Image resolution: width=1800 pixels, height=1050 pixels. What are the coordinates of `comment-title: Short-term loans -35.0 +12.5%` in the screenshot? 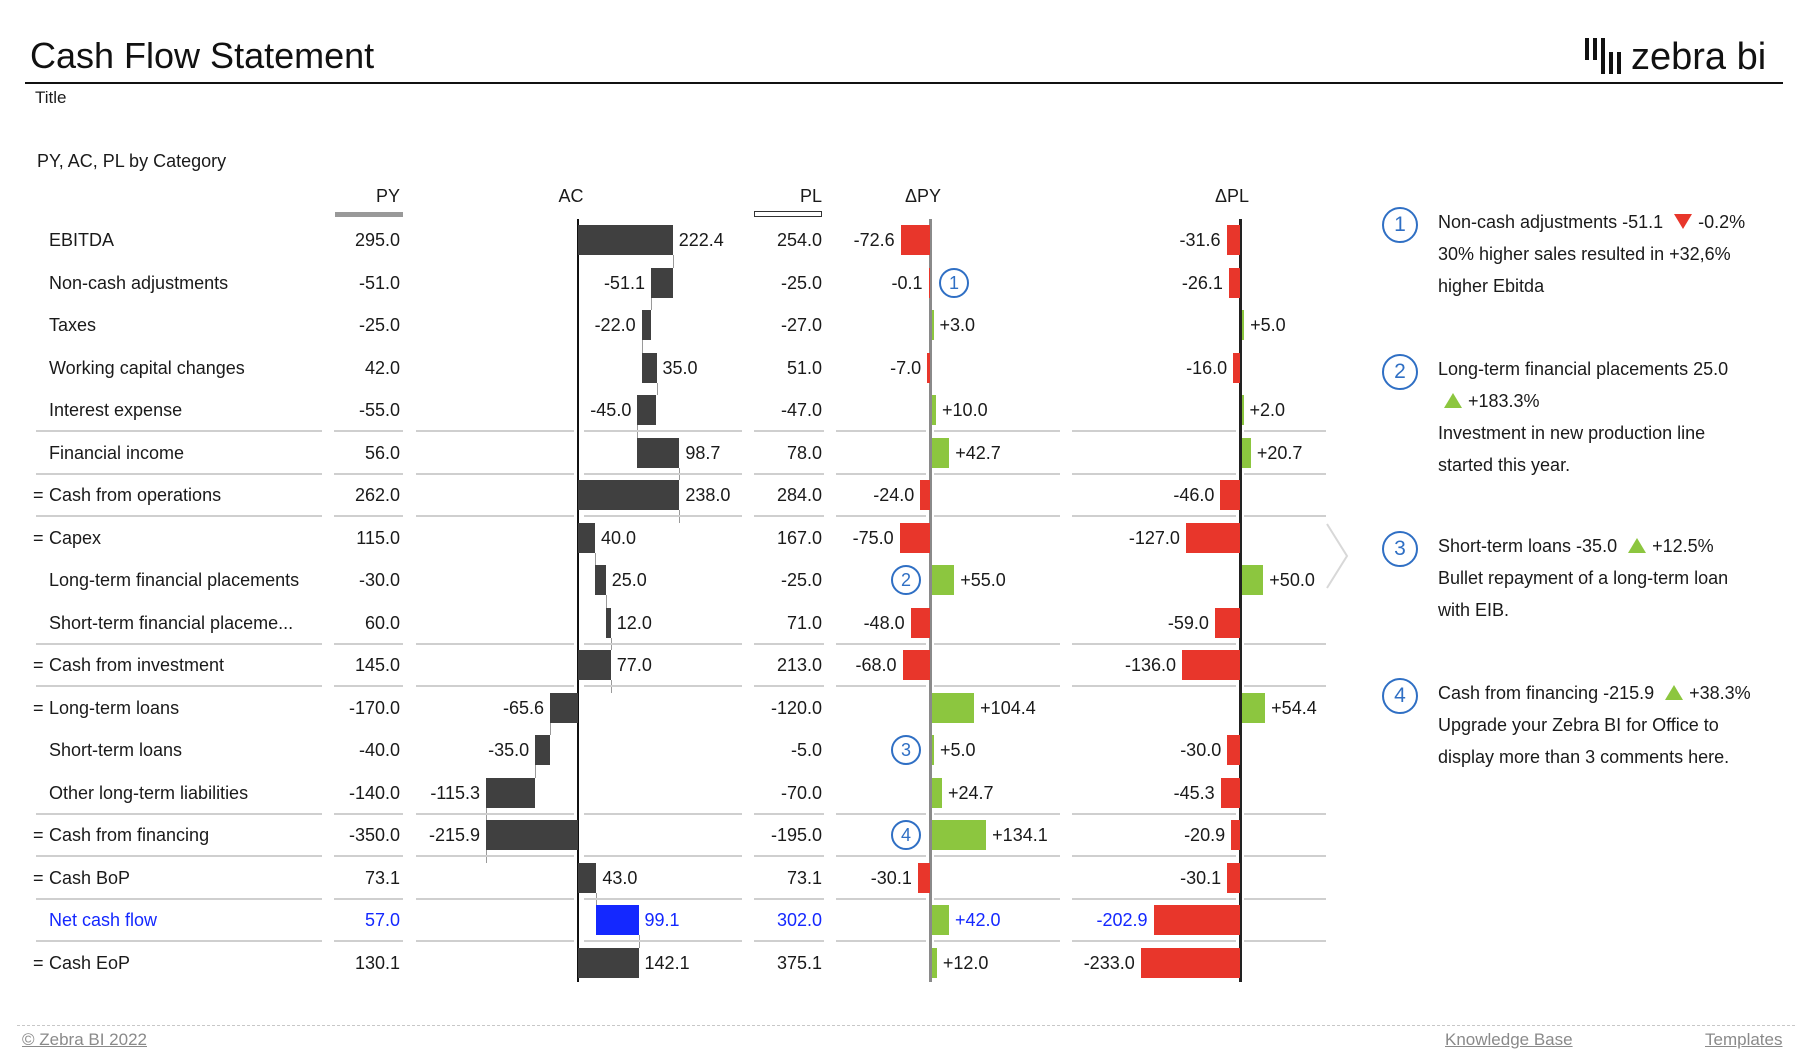 It's located at (1605, 546).